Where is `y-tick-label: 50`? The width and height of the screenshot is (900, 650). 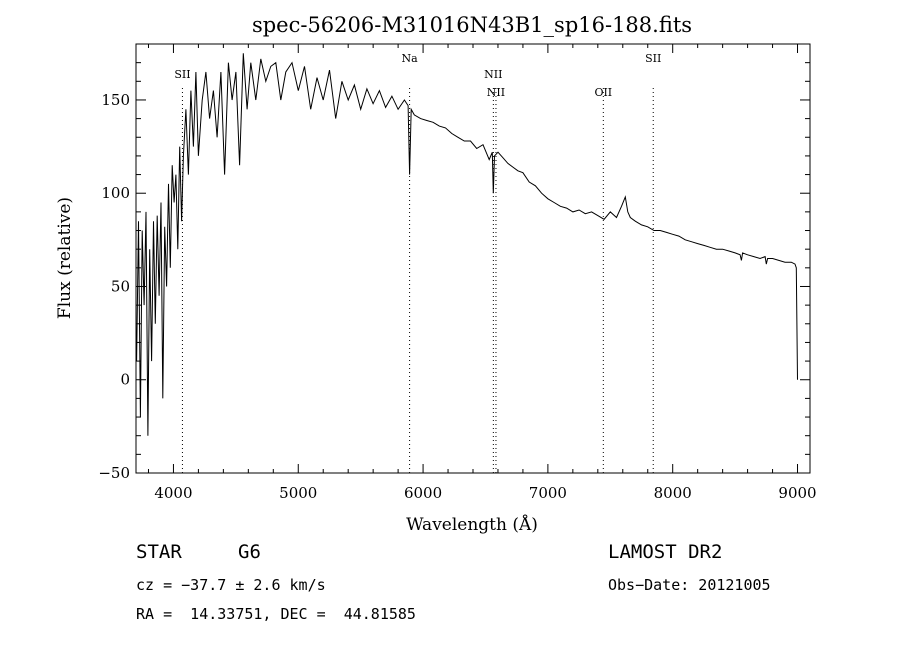
y-tick-label: 50 is located at coordinates (120, 286).